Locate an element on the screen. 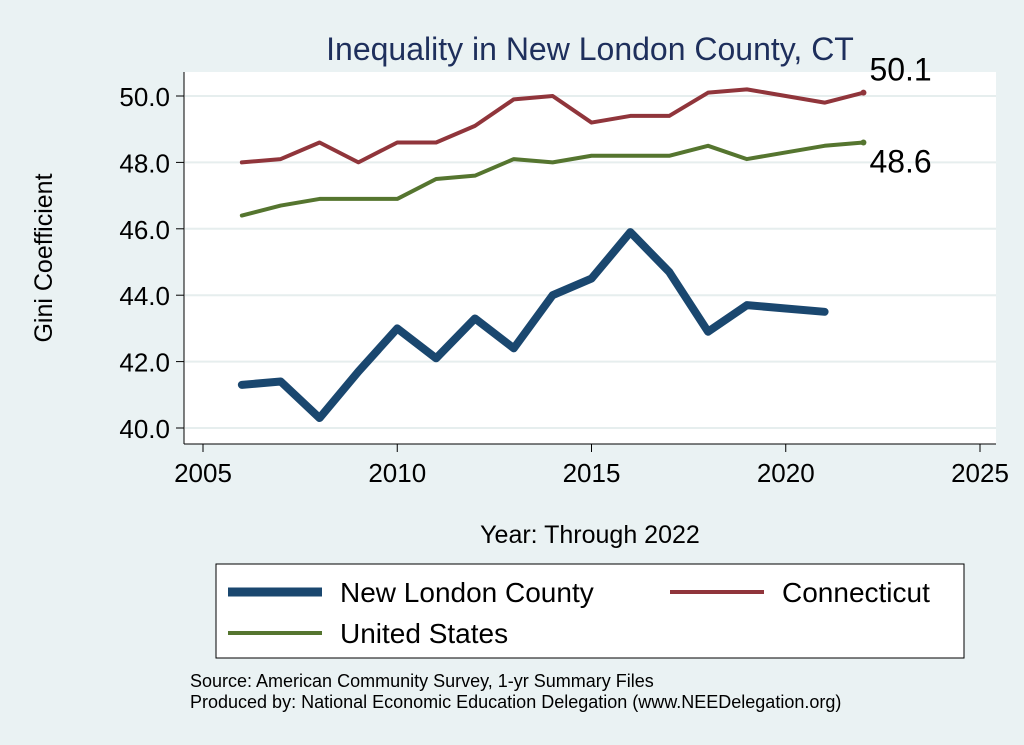 The image size is (1024, 745). x-tick-label: 2010 is located at coordinates (397, 473).